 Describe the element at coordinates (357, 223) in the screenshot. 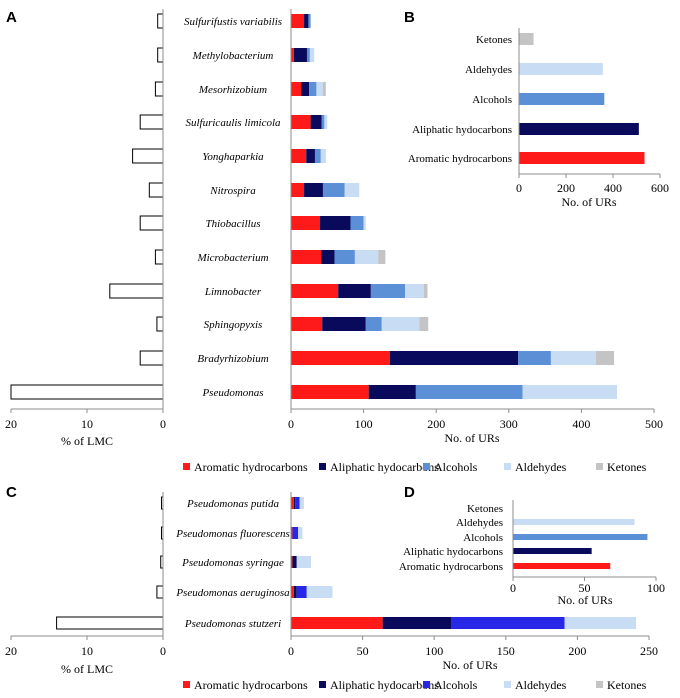

I see `bar-thiobacillus-alcohols` at that location.